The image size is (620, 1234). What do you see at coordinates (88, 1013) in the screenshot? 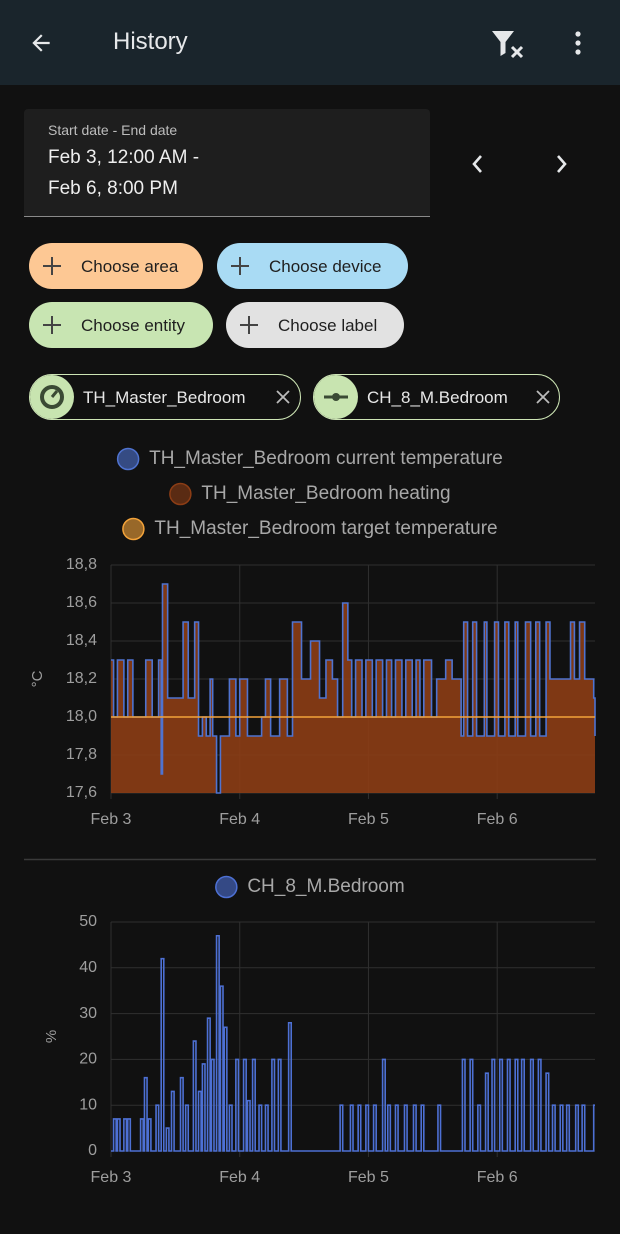
I see `y-tick-label: 30` at bounding box center [88, 1013].